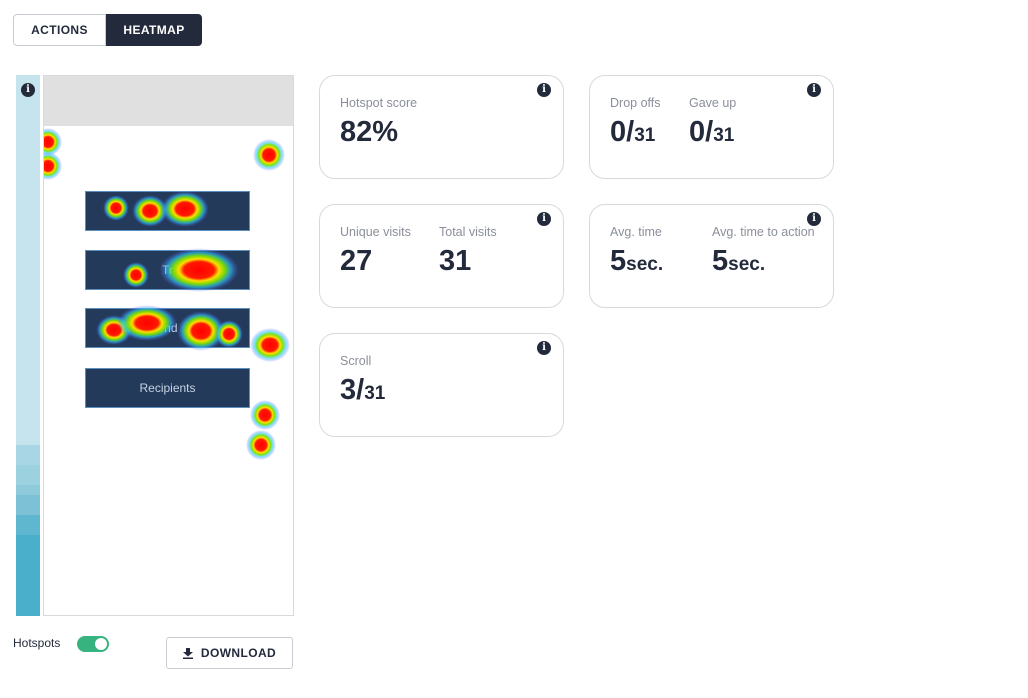 The width and height of the screenshot is (1028, 698). Describe the element at coordinates (635, 132) in the screenshot. I see `drop-offs-value: 0/31` at that location.